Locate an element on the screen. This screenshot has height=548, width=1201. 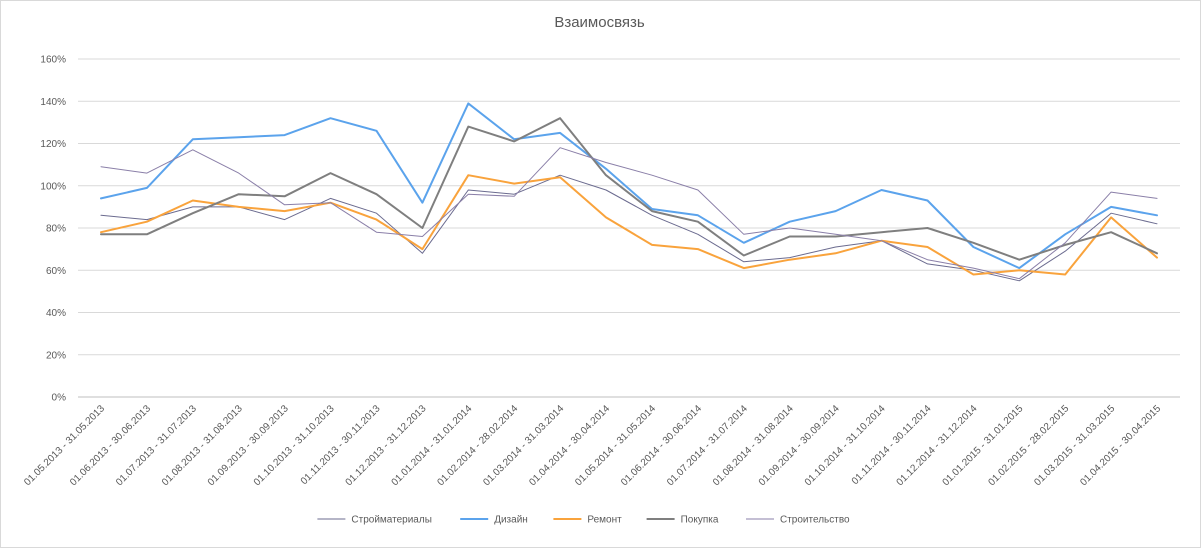
x-tick-label: 01.05.2013 - 31.05.2013 is located at coordinates (64, 445).